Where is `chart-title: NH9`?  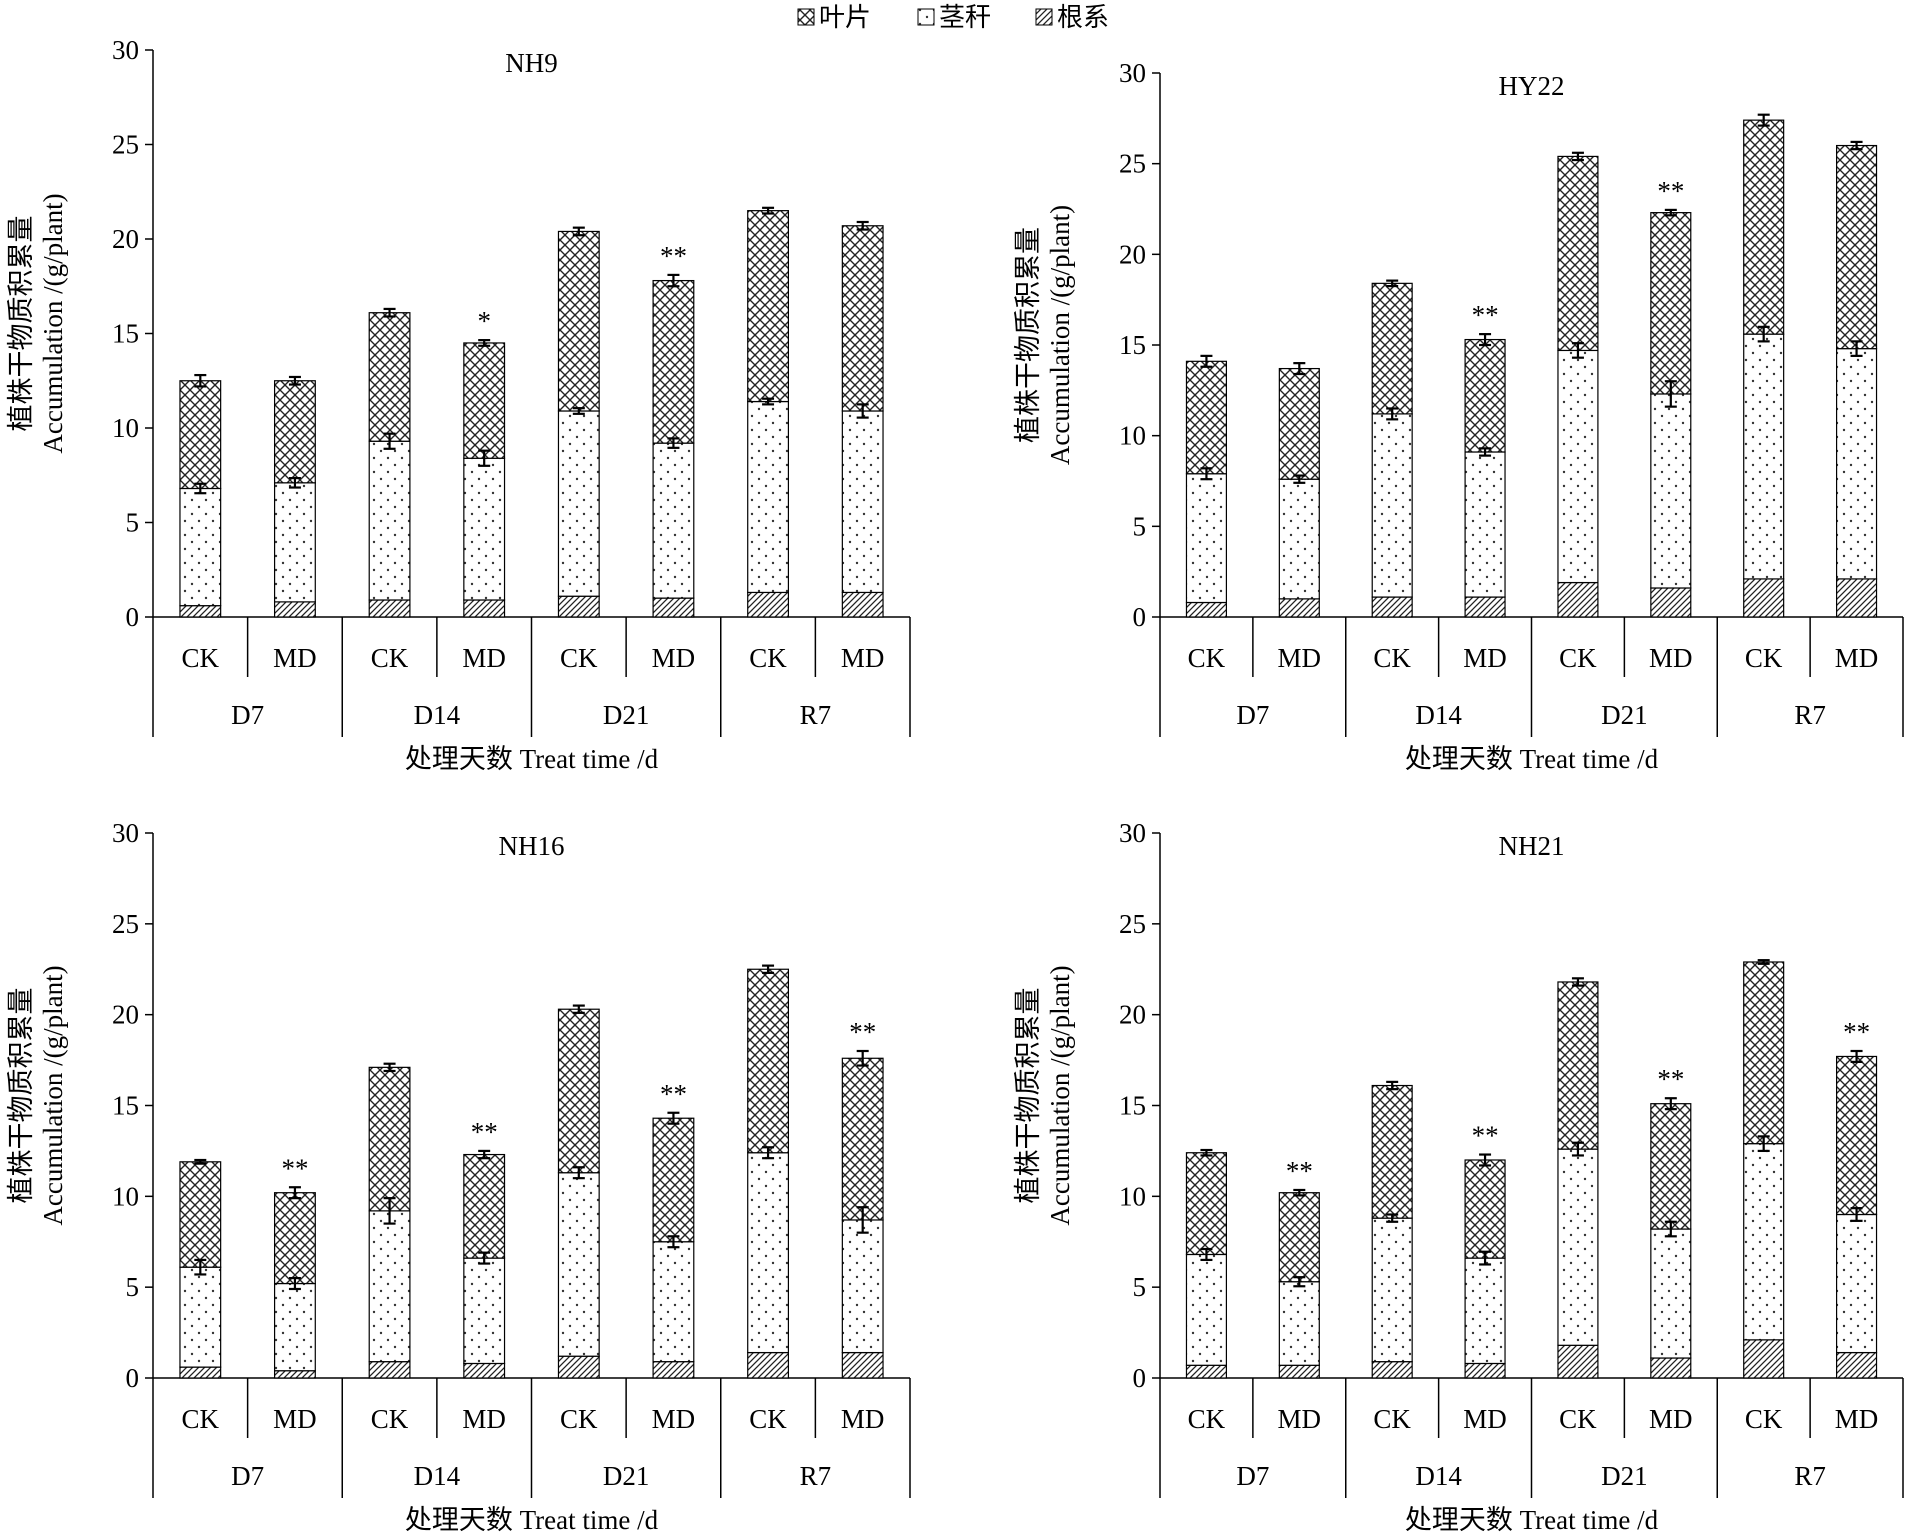 chart-title: NH9 is located at coordinates (531, 63).